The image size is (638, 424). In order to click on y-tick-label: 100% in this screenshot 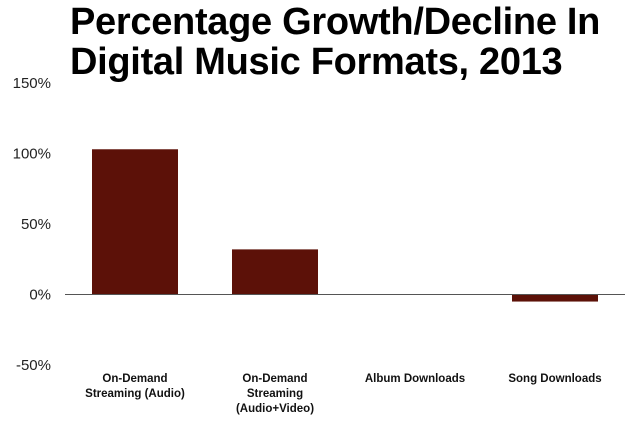, I will do `click(32, 154)`.